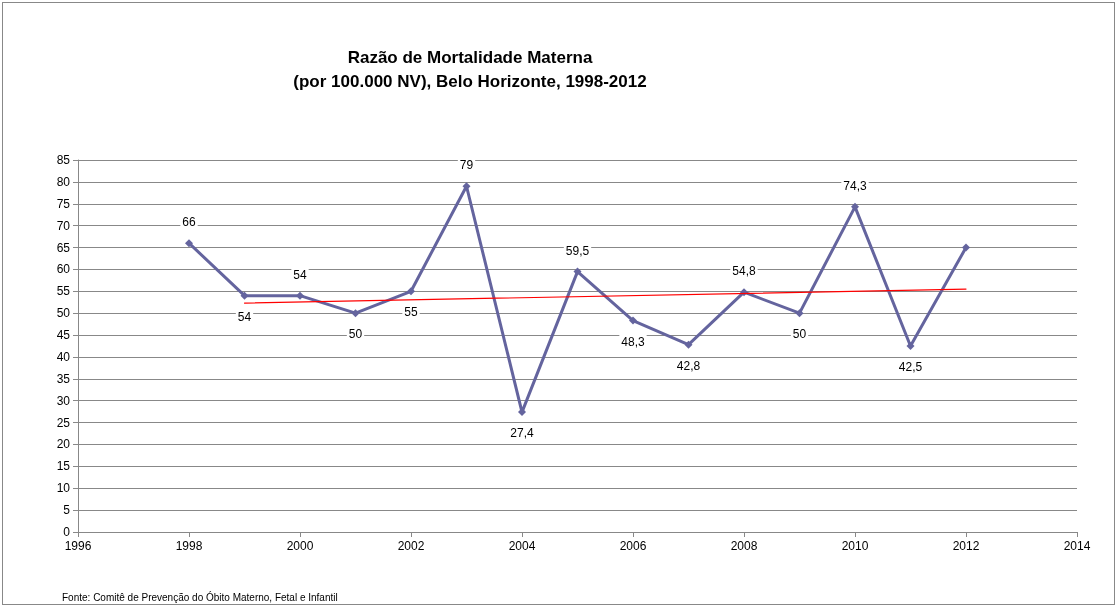  Describe the element at coordinates (189, 546) in the screenshot. I see `x-tick-label: 1998` at that location.